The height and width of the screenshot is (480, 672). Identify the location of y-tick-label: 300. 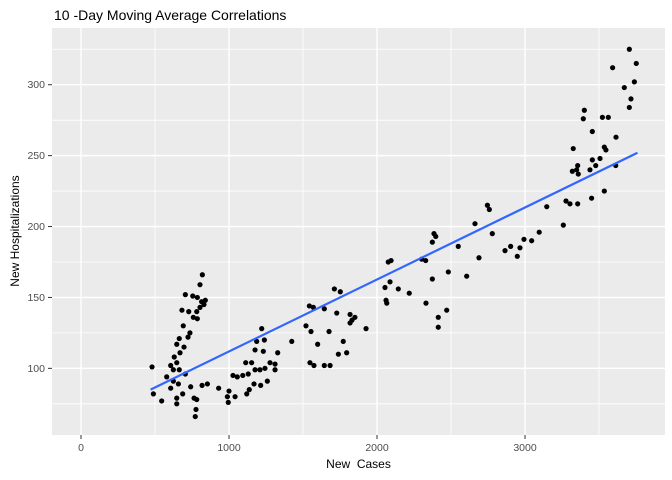
(36, 85).